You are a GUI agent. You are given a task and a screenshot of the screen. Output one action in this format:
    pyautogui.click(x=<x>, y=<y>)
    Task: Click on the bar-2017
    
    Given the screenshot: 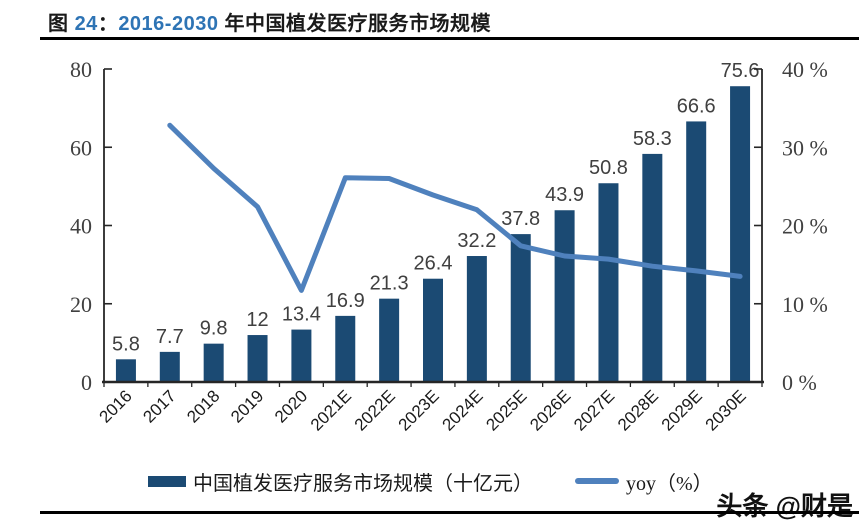 What is the action you would take?
    pyautogui.click(x=169, y=366)
    